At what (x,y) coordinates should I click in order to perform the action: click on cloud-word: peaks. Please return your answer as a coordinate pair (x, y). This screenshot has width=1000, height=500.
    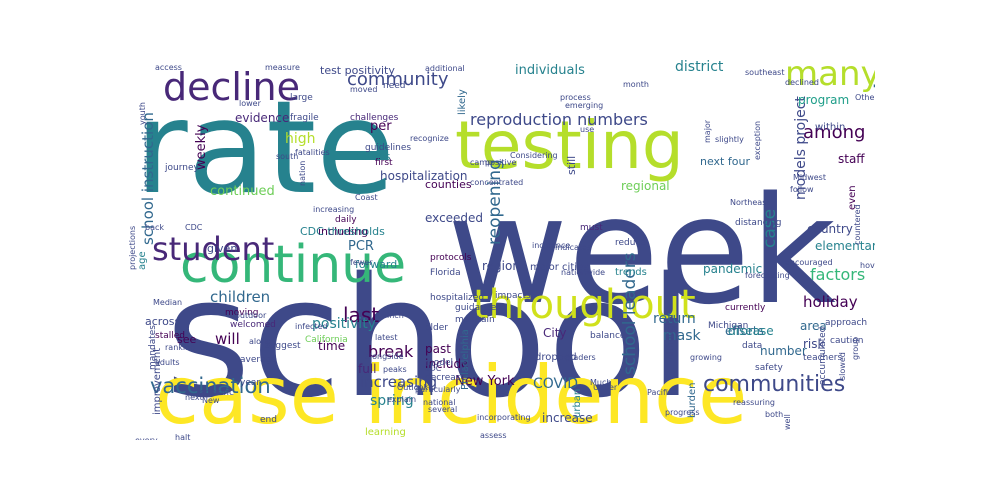
    Looking at the image, I should click on (395, 369).